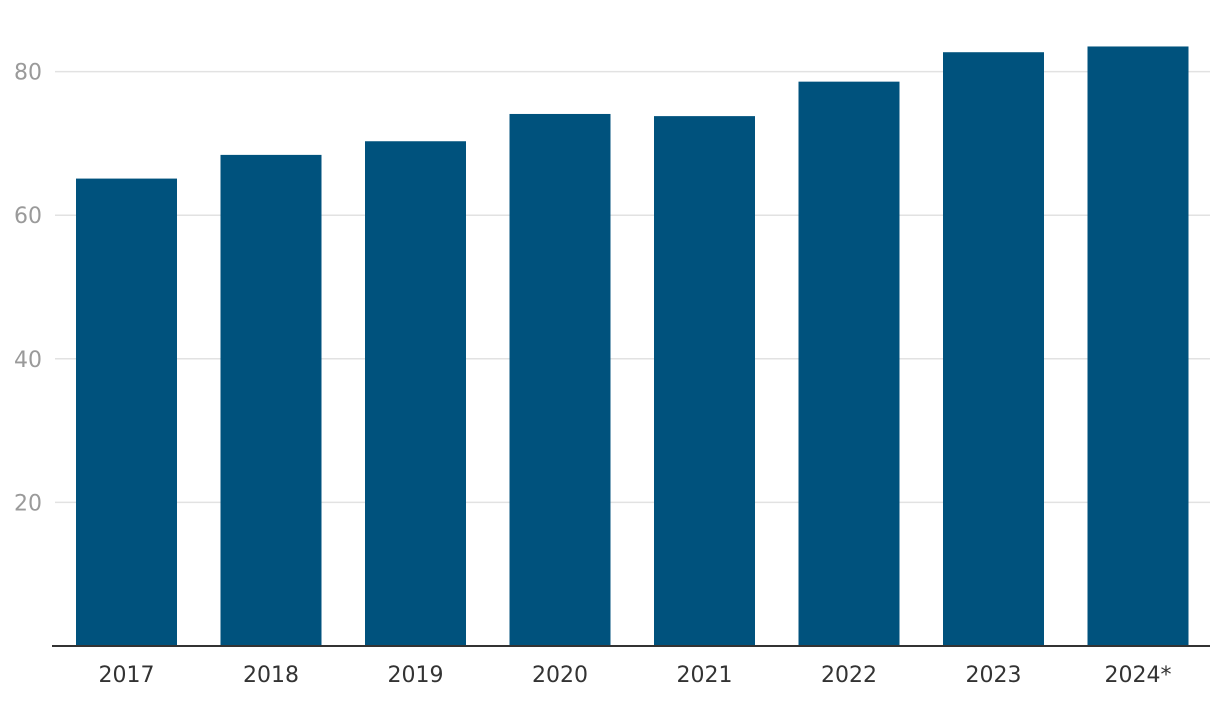 This screenshot has height=711, width=1220. What do you see at coordinates (126, 412) in the screenshot?
I see `bar-2017` at bounding box center [126, 412].